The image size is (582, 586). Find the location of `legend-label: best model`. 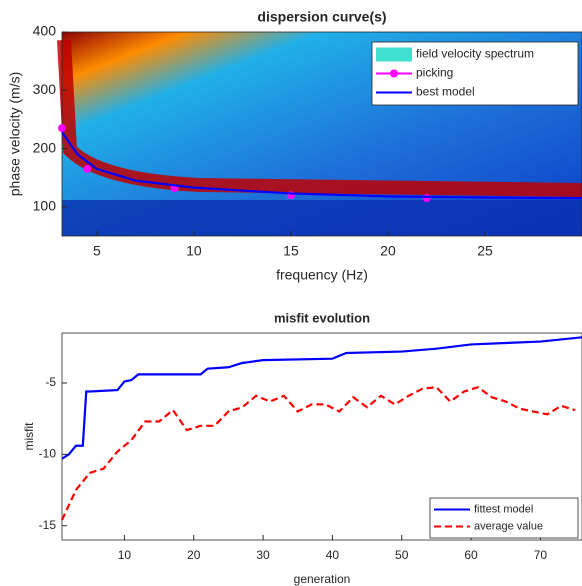

legend-label: best model is located at coordinates (445, 92).